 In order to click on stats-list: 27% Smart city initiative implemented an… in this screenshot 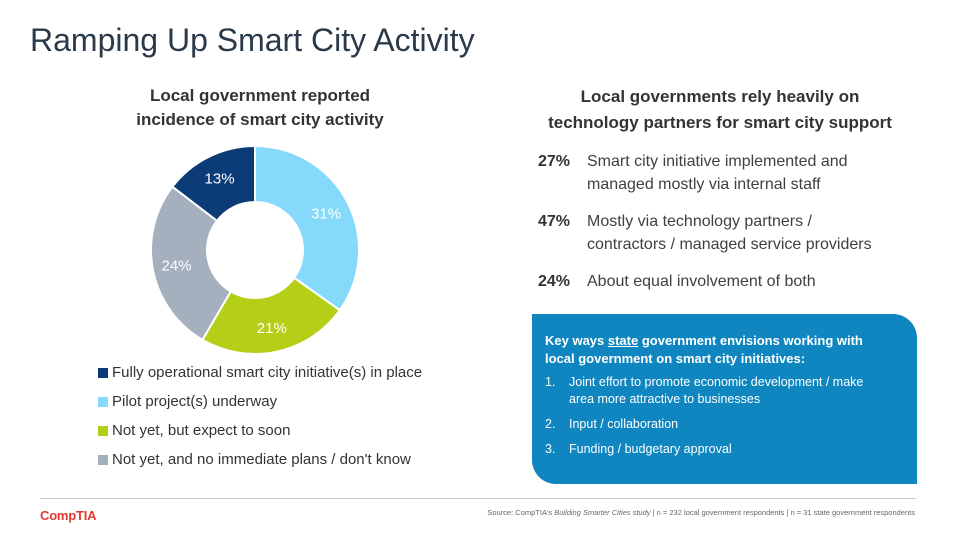, I will do `click(738, 228)`.